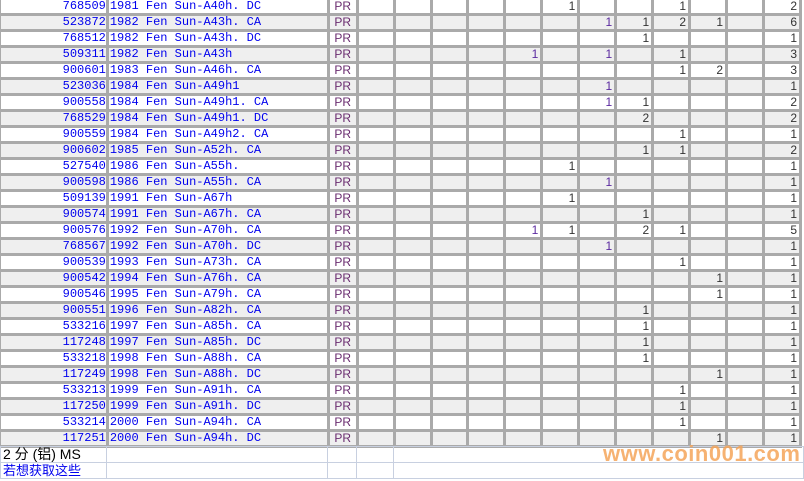 Image resolution: width=804 pixels, height=481 pixels. What do you see at coordinates (217, 390) in the screenshot?
I see `coin-description-link: 1999 Fen Sun-A91h. CA` at bounding box center [217, 390].